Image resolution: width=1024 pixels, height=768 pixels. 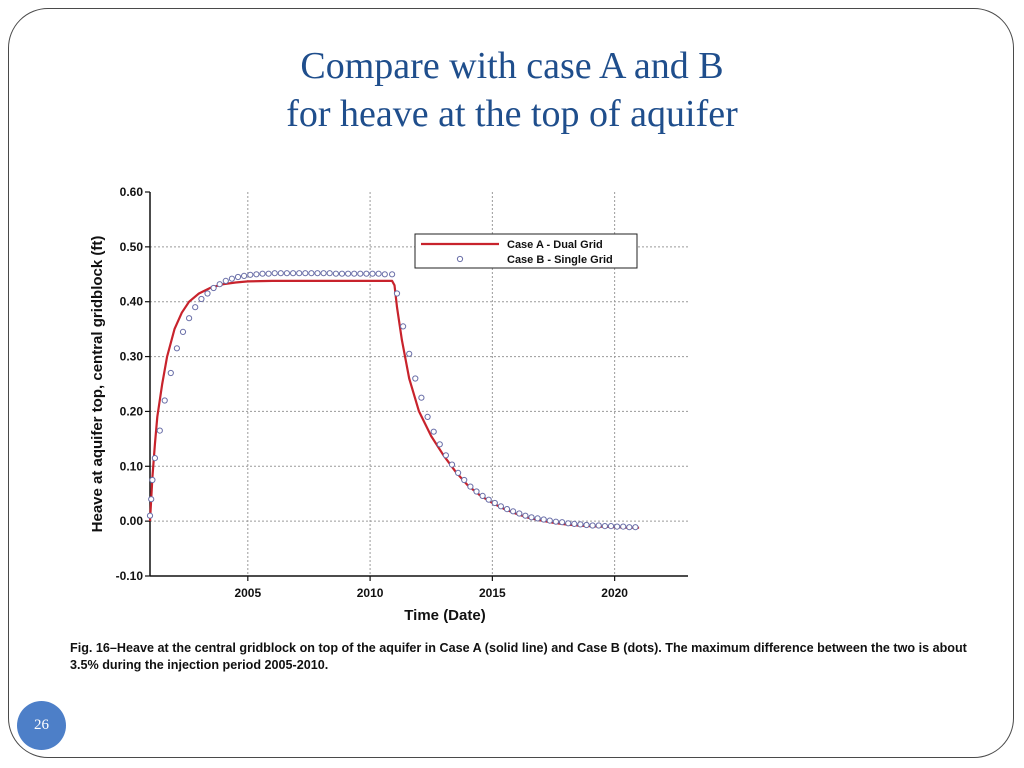 I want to click on legend-label-case-a: Case A - Dual Grid, so click(x=555, y=245).